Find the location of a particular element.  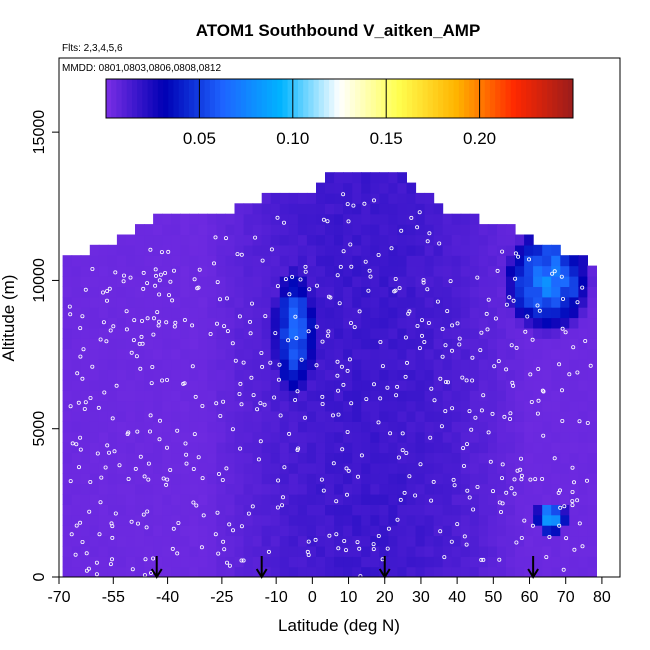

x-tick-label: 10 is located at coordinates (349, 597).